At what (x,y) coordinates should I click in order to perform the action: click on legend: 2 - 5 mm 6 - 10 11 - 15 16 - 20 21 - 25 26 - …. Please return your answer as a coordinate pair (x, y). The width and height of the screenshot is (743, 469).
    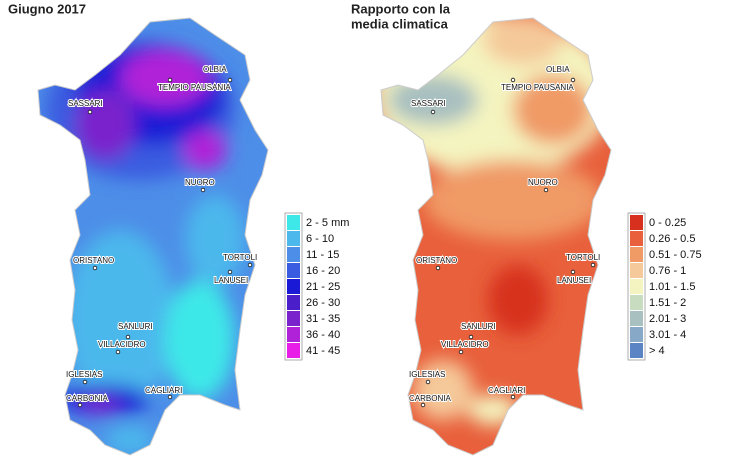
    Looking at the image, I should click on (316, 286).